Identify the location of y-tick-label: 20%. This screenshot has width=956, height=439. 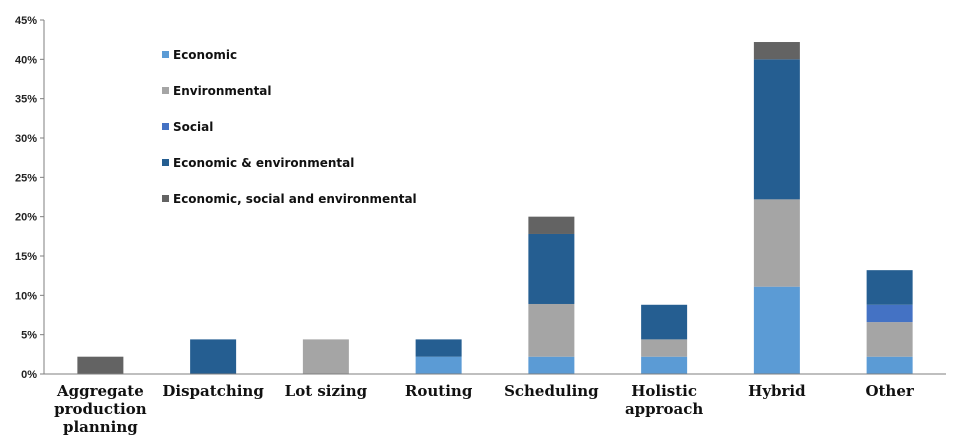
(26, 218).